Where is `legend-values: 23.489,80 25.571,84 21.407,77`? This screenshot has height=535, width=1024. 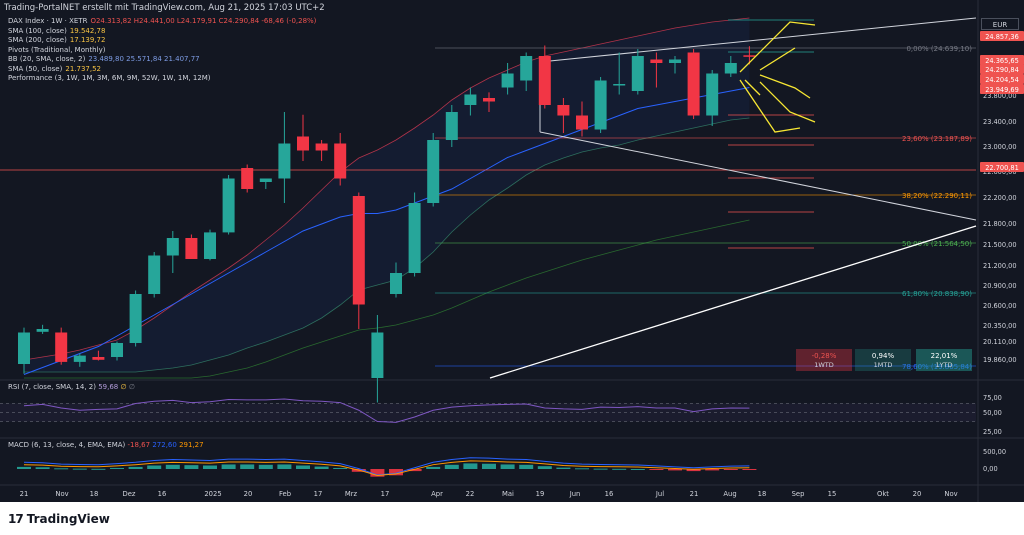
legend-values: 23.489,80 25.571,84 21.407,77 is located at coordinates (144, 59).